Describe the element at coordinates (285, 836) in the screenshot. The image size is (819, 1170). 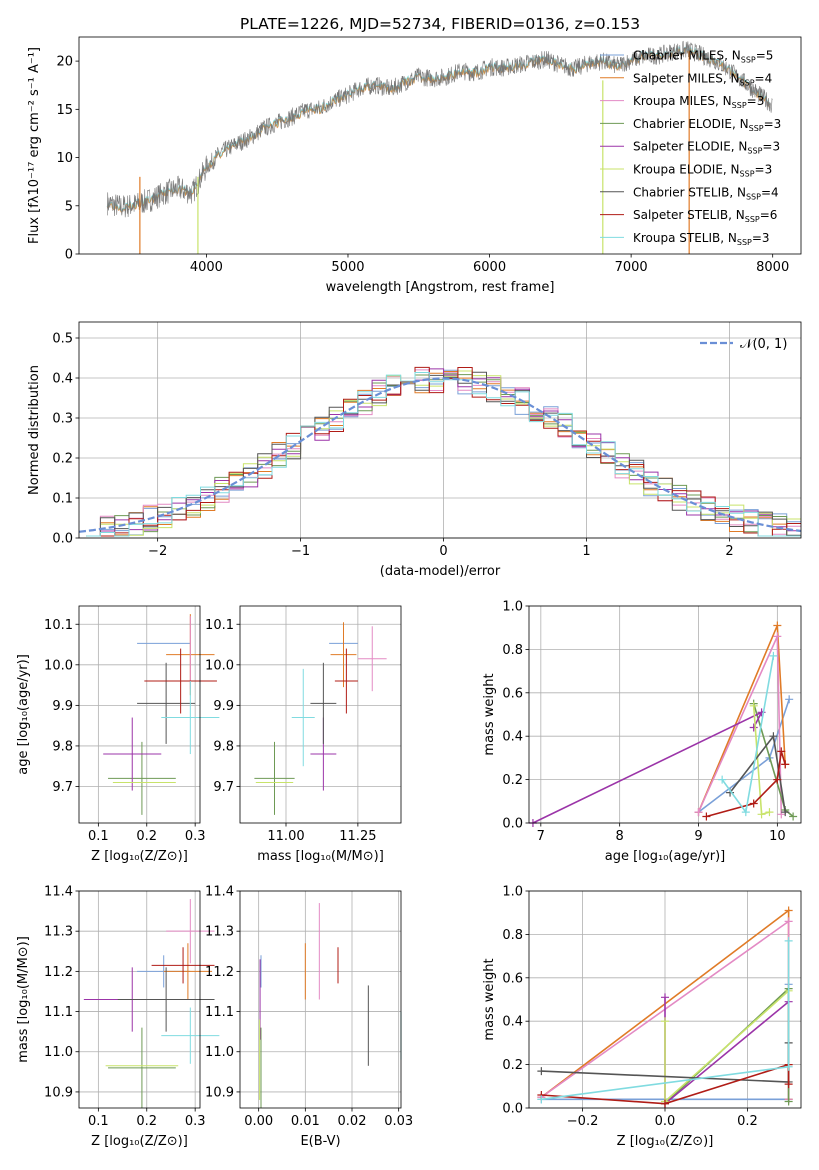
I see `x-tick-label: 11.00` at that location.